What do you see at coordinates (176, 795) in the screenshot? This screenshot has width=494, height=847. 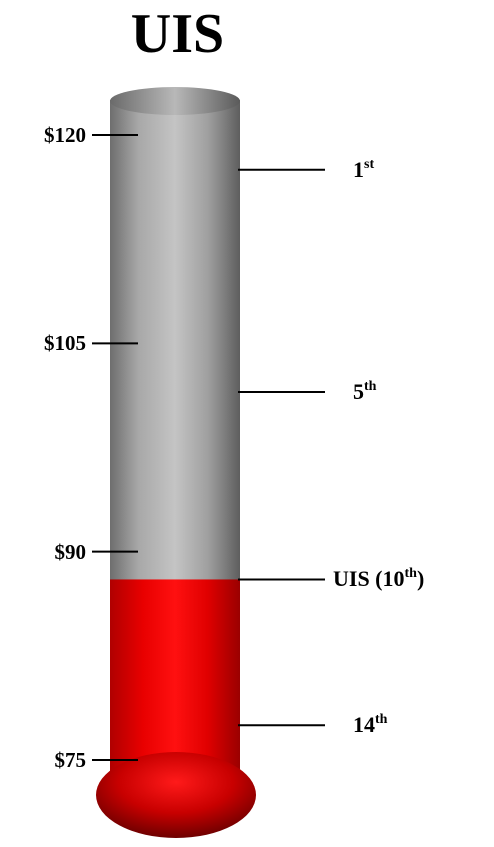 I see `thermometer-bulb` at bounding box center [176, 795].